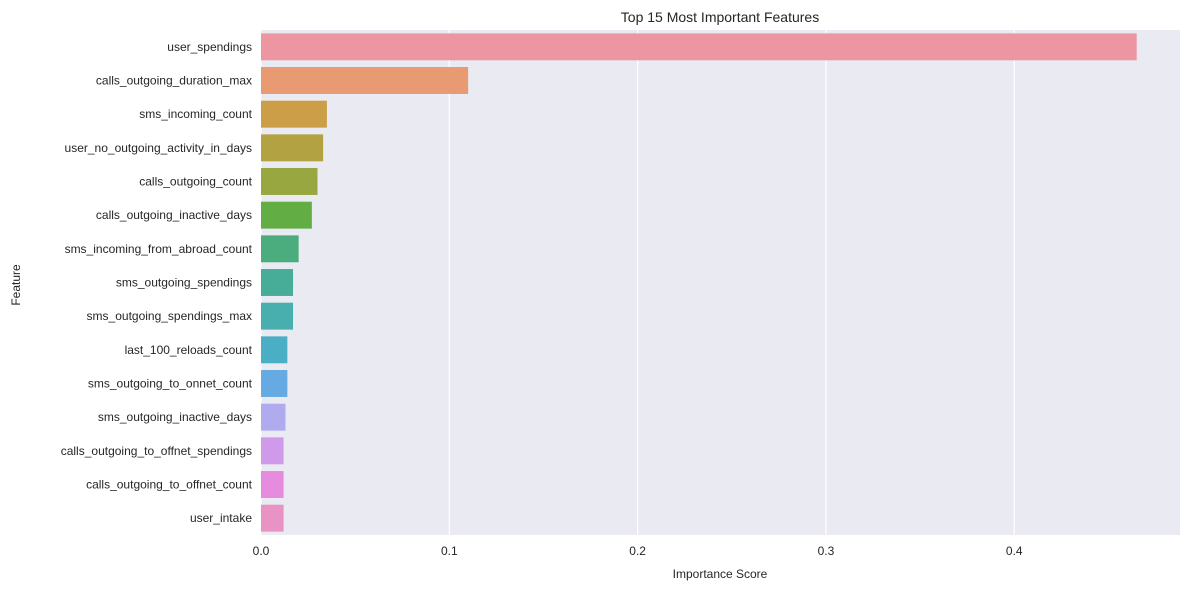  What do you see at coordinates (195, 114) in the screenshot?
I see `y-tick-label: sms_incoming_count` at bounding box center [195, 114].